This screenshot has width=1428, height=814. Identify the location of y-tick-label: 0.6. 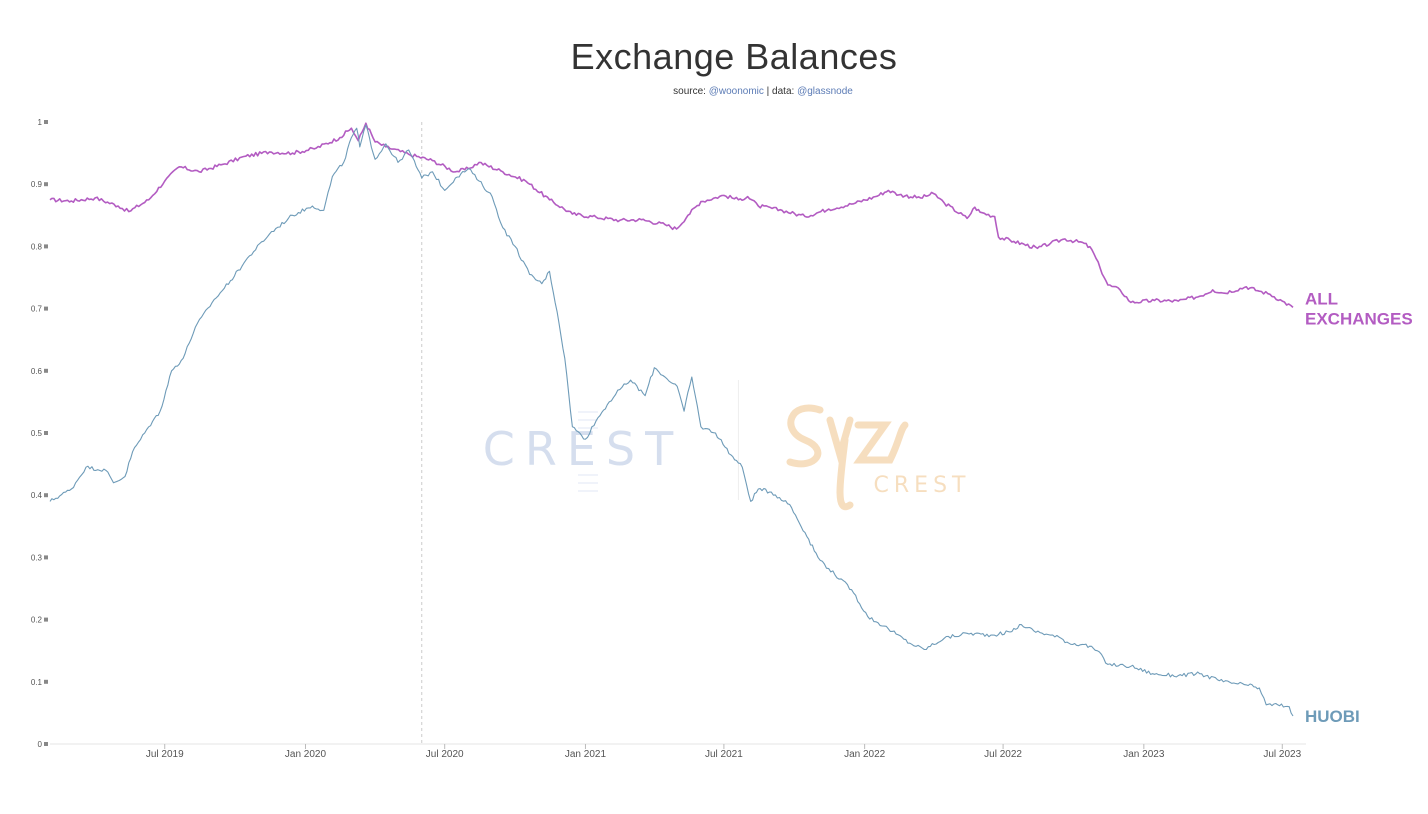
(37, 371).